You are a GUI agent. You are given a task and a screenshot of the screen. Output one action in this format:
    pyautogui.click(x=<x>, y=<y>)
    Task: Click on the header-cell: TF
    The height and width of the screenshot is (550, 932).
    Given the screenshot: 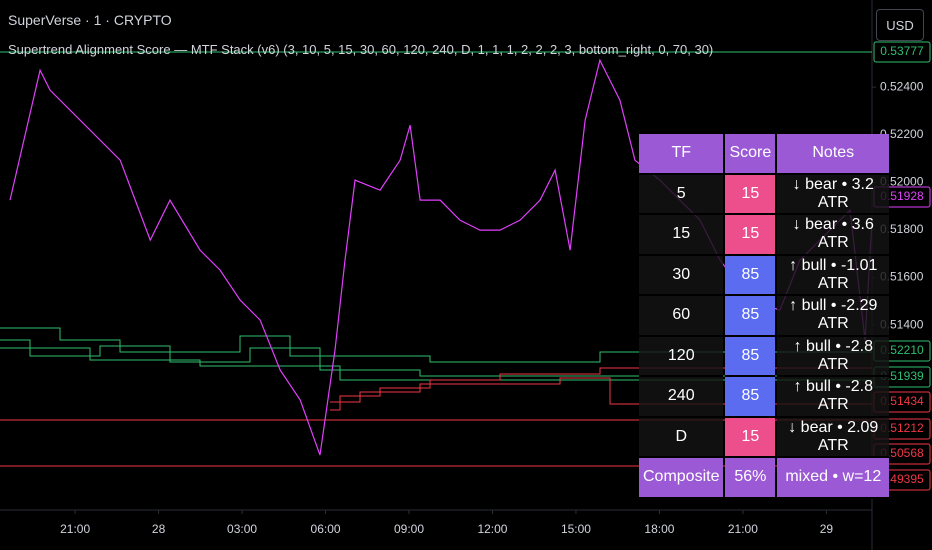 What is the action you would take?
    pyautogui.click(x=681, y=154)
    